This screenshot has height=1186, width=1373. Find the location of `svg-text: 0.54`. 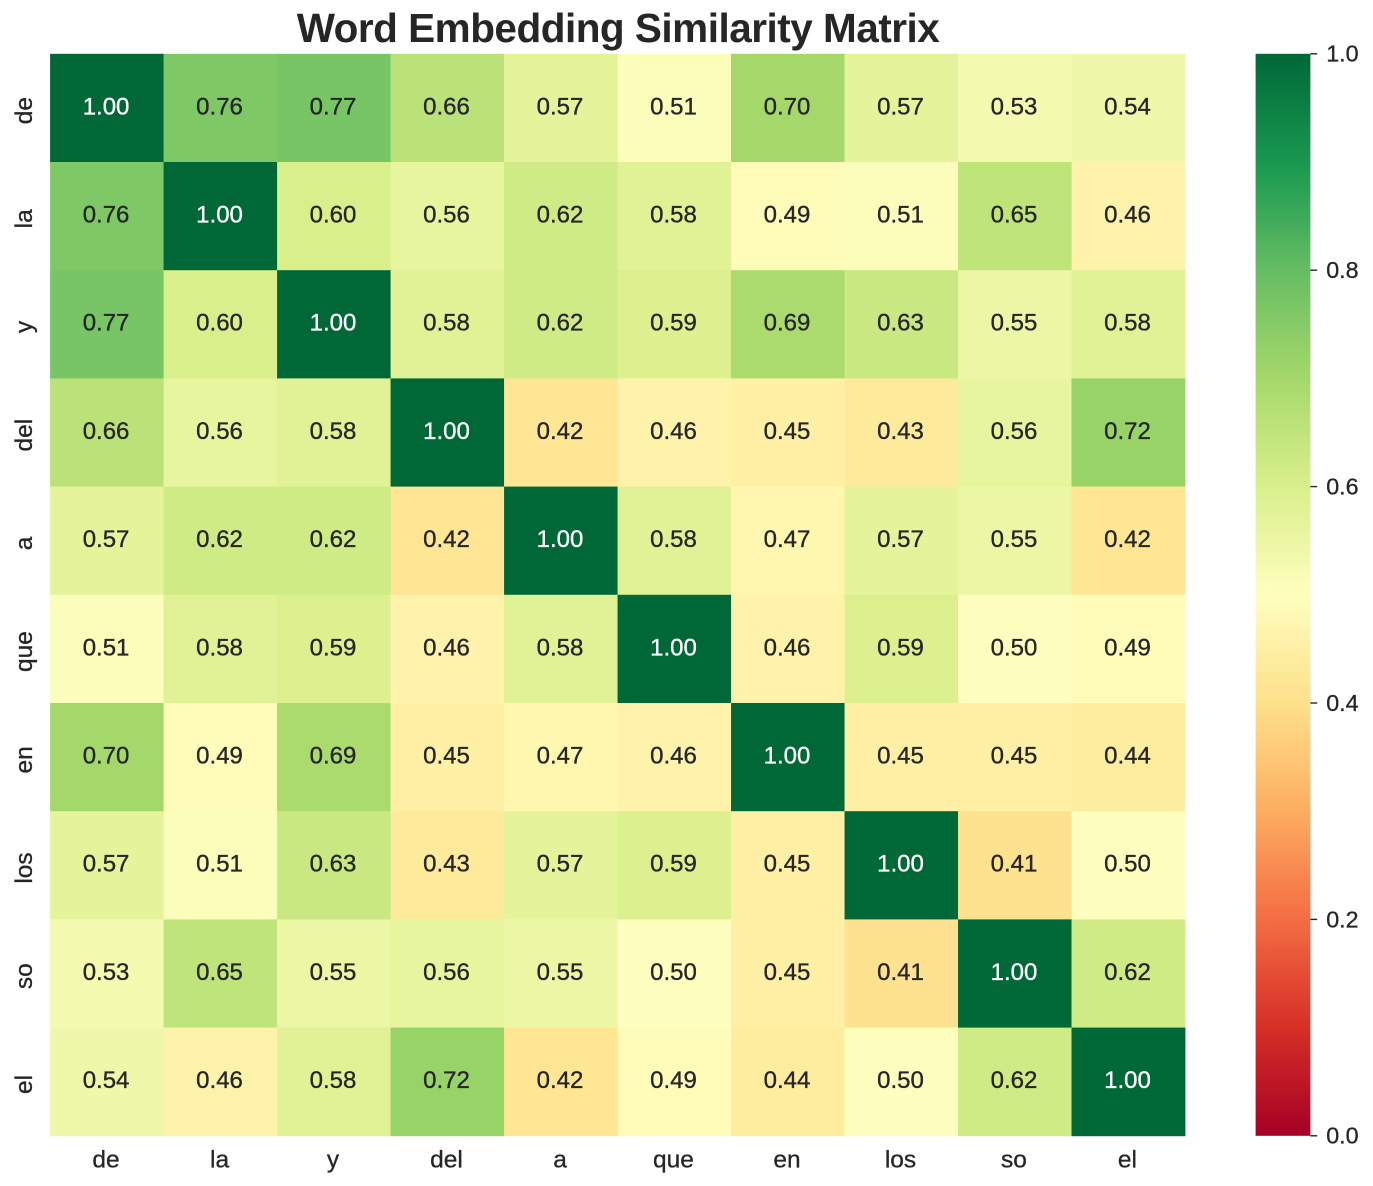

svg-text: 0.54 is located at coordinates (106, 1080).